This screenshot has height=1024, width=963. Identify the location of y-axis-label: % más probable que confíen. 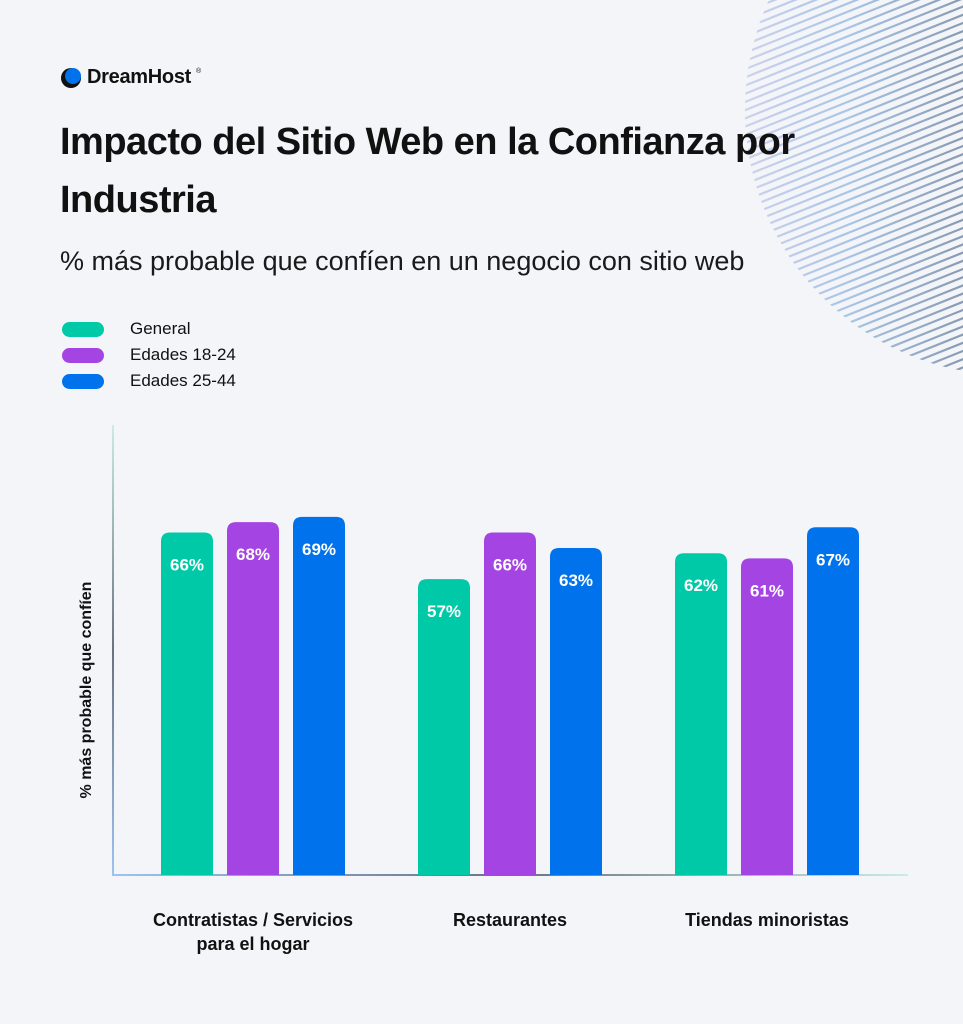
(86, 690).